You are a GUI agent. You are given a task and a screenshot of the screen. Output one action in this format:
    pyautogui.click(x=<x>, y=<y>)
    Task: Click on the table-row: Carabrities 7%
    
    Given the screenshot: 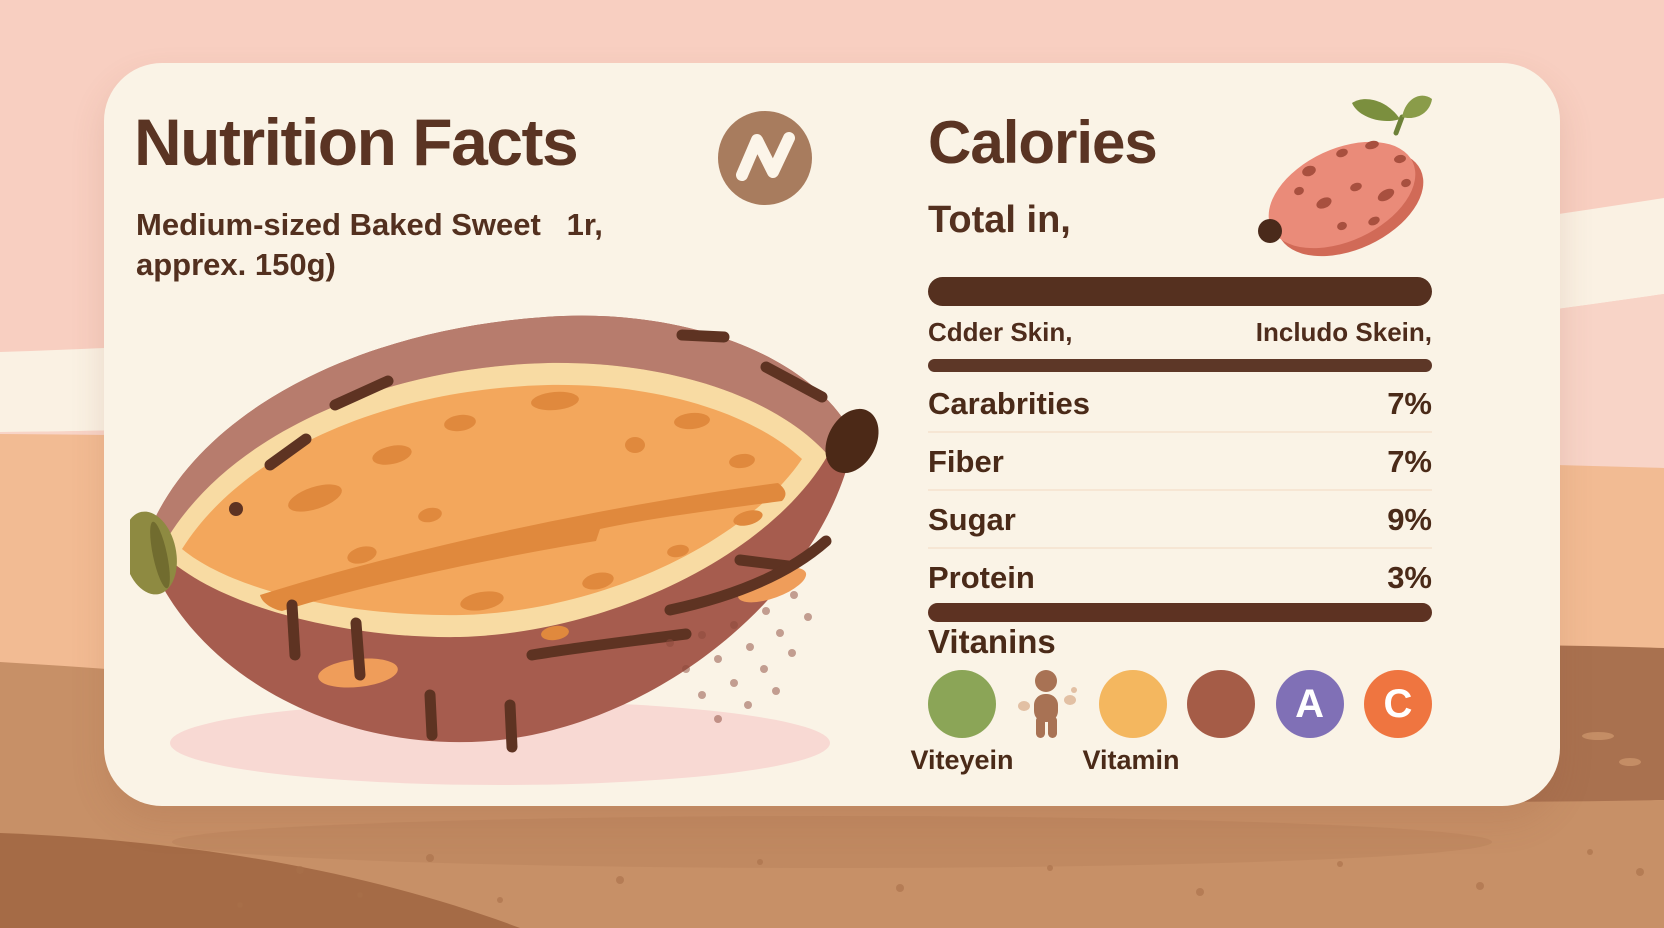 What is the action you would take?
    pyautogui.click(x=1180, y=404)
    